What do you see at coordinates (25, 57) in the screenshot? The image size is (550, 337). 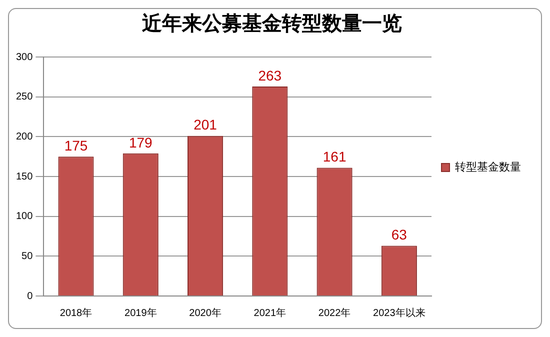 I see `y-tick-label: 300` at bounding box center [25, 57].